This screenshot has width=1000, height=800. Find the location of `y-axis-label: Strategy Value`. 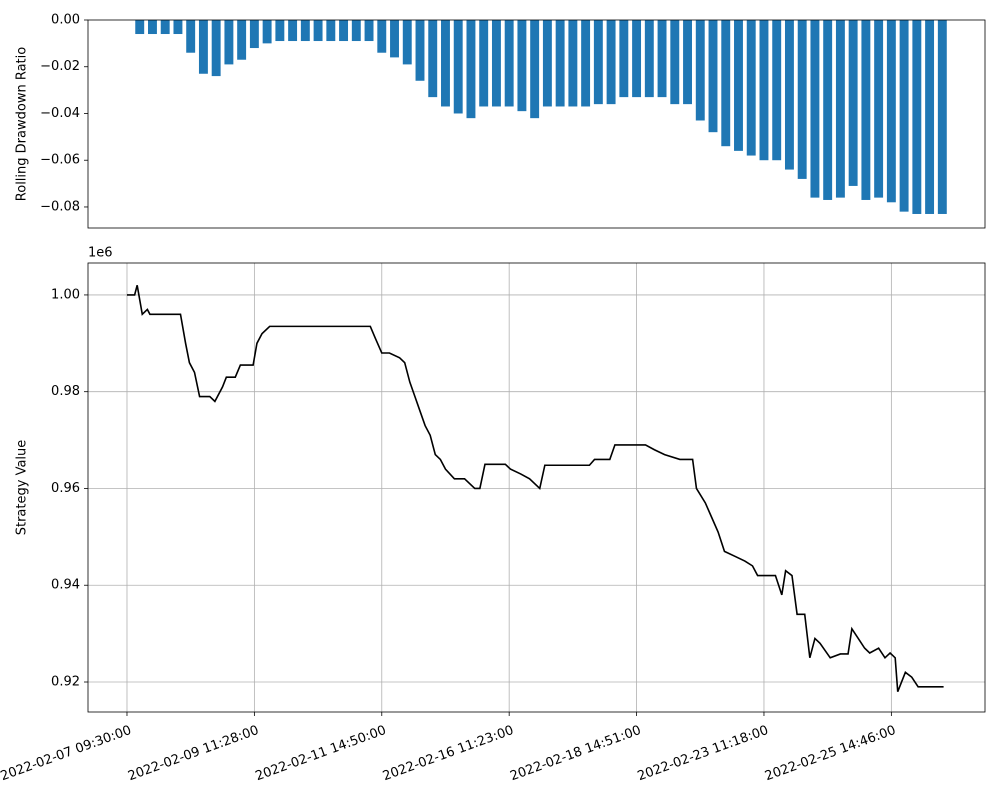

y-axis-label: Strategy Value is located at coordinates (22, 488).